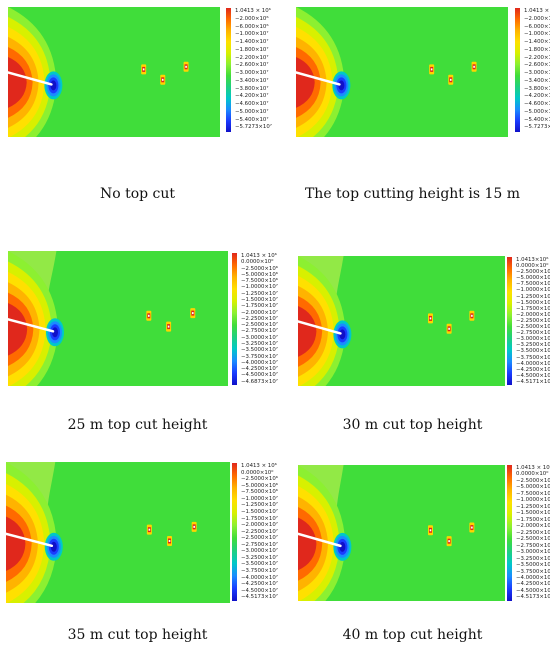  Describe the element at coordinates (137, 425) in the screenshot. I see `panel-caption: 25 m top cut height` at that location.